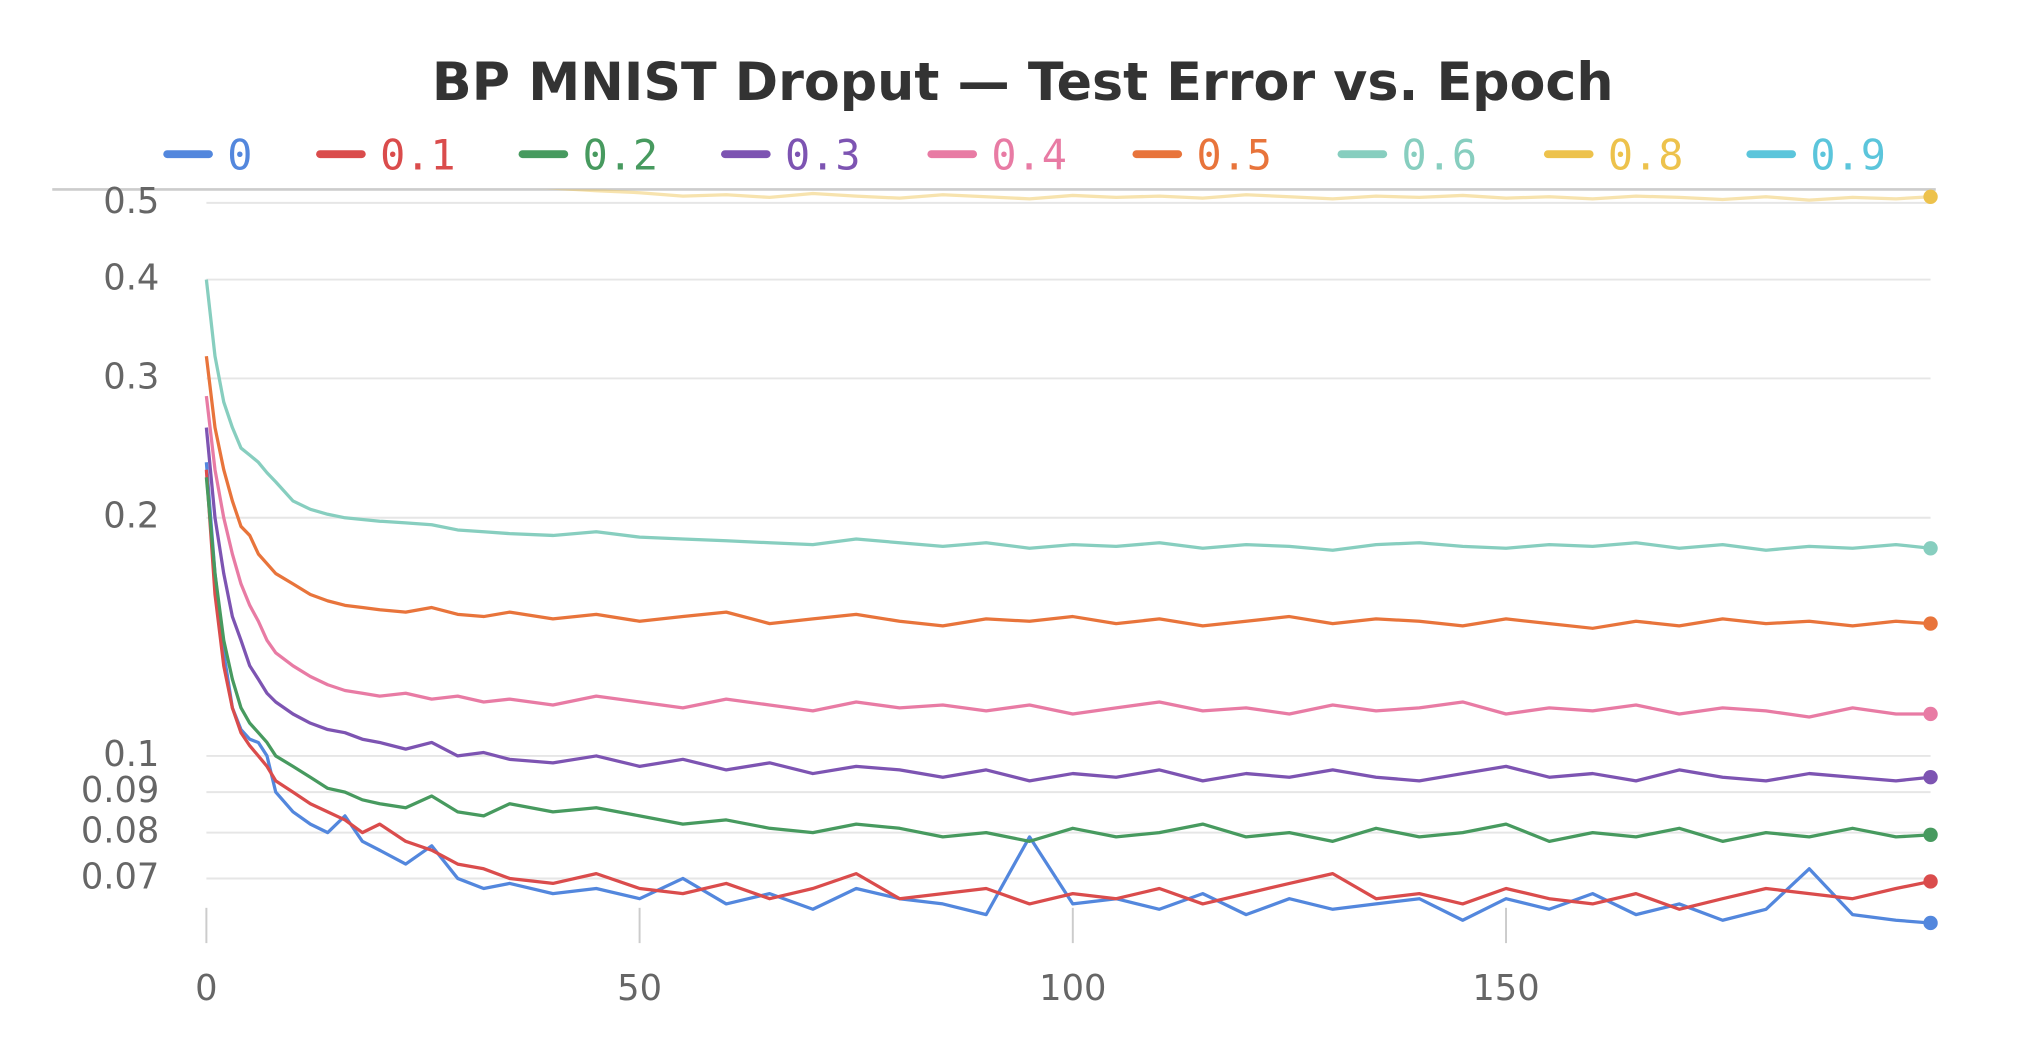 The height and width of the screenshot is (1062, 2022). What do you see at coordinates (131, 516) in the screenshot?
I see `y-tick-label: 0.2` at bounding box center [131, 516].